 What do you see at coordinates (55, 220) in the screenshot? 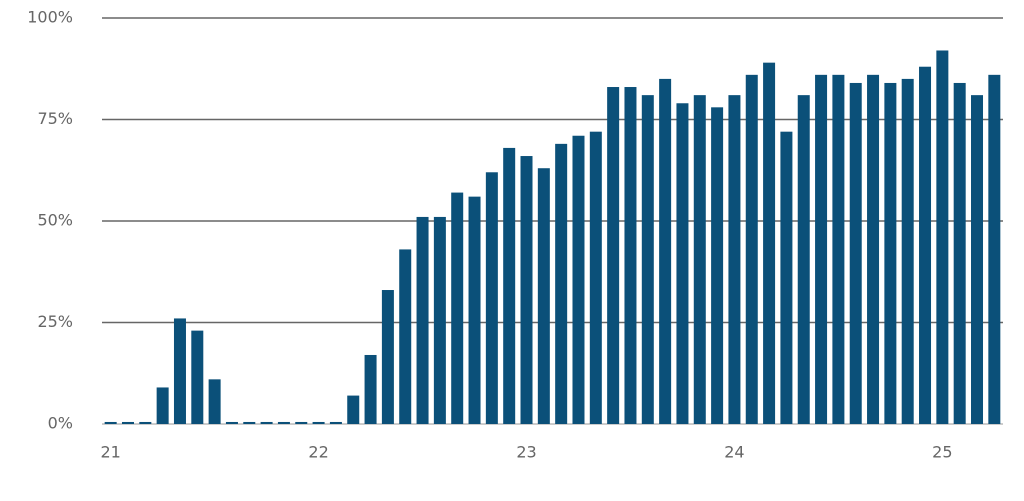
I see `y-tick-label: 50%` at bounding box center [55, 220].